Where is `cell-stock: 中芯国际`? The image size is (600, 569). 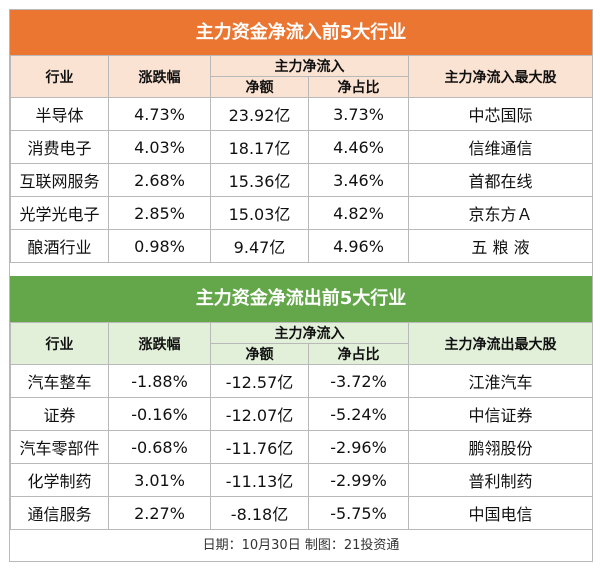
cell-stock: 中芯国际 is located at coordinates (500, 114).